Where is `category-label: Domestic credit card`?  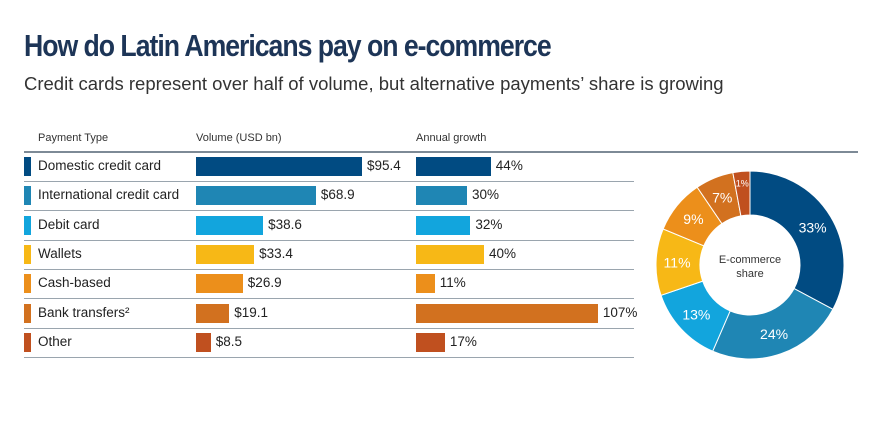 category-label: Domestic credit card is located at coordinates (100, 165).